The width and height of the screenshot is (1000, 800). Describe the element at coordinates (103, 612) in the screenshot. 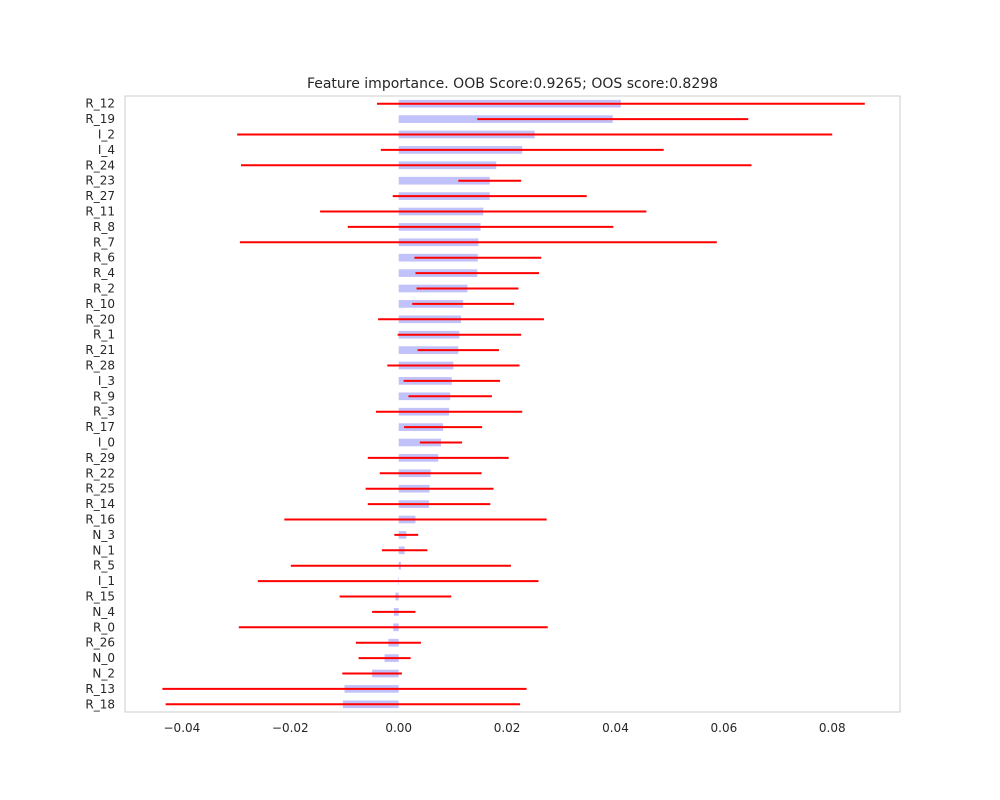

I see `y-tick-label: N_4` at that location.